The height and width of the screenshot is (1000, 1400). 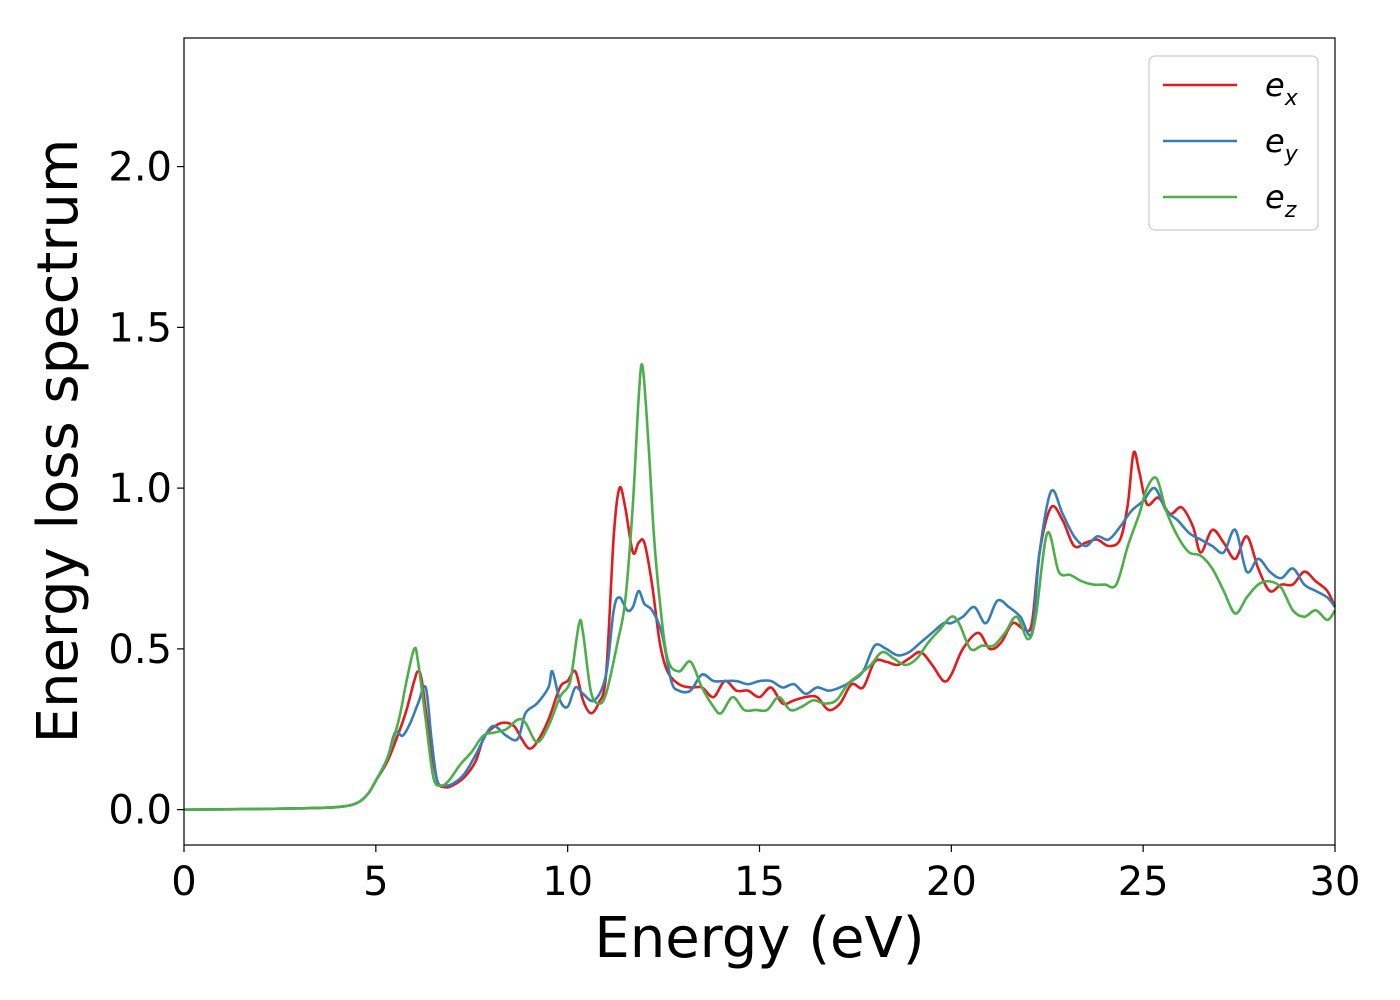 What do you see at coordinates (759, 882) in the screenshot?
I see `x-tick-label: 15` at bounding box center [759, 882].